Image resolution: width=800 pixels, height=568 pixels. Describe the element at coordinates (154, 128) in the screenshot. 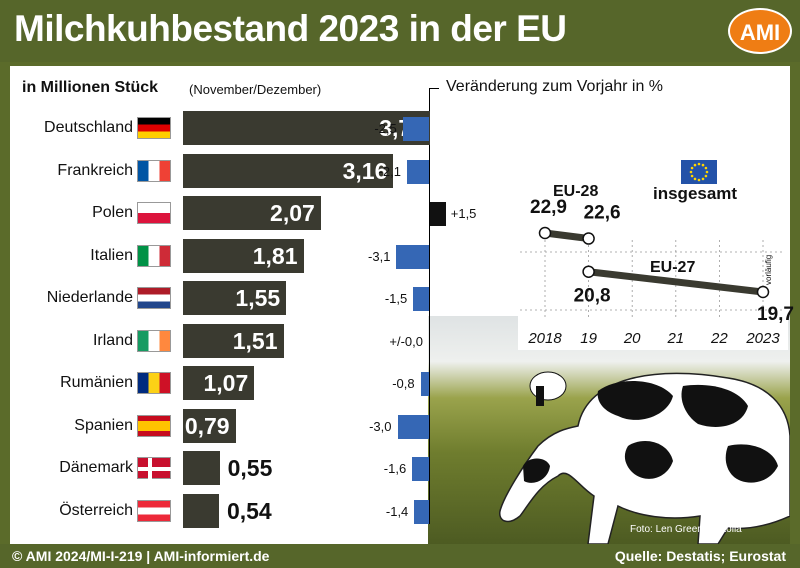

I see `flag-deutschland` at that location.